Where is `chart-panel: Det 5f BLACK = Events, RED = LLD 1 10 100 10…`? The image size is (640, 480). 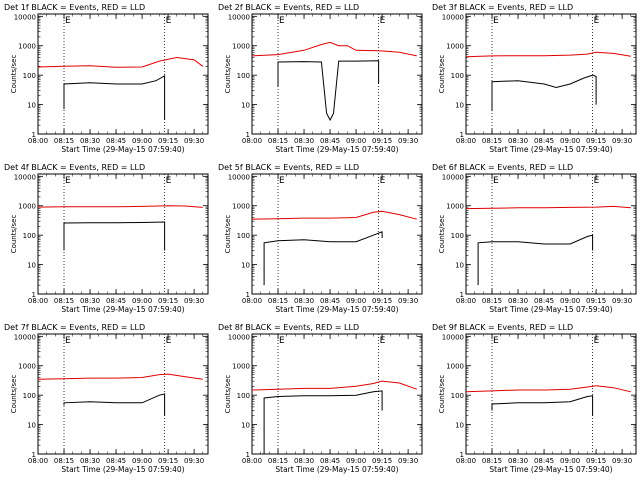 chart-panel: Det 5f BLACK = Events, RED = LLD 1 10 100 10… is located at coordinates (320, 238).